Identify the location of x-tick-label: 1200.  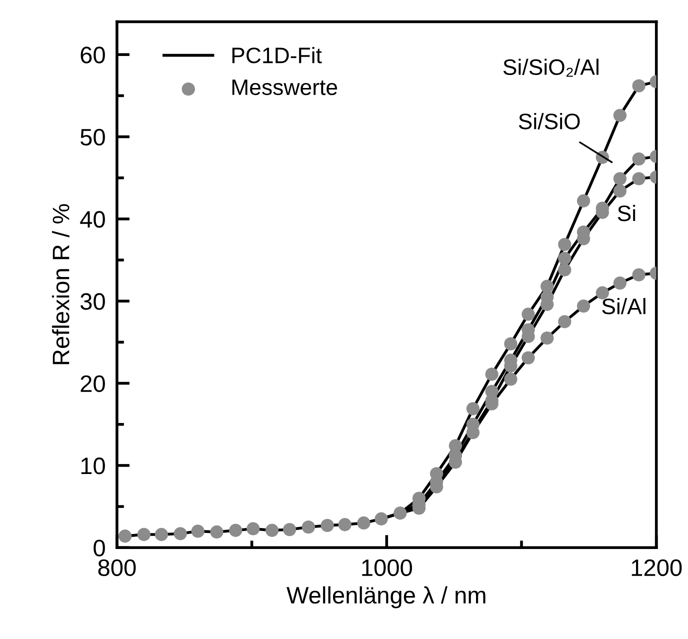
(657, 567).